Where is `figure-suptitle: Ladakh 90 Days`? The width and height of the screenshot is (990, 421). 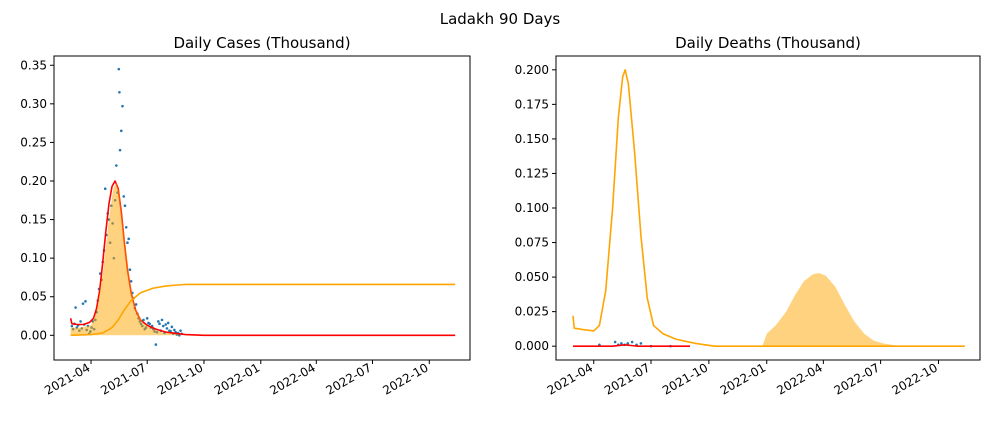 figure-suptitle: Ladakh 90 Days is located at coordinates (500, 19).